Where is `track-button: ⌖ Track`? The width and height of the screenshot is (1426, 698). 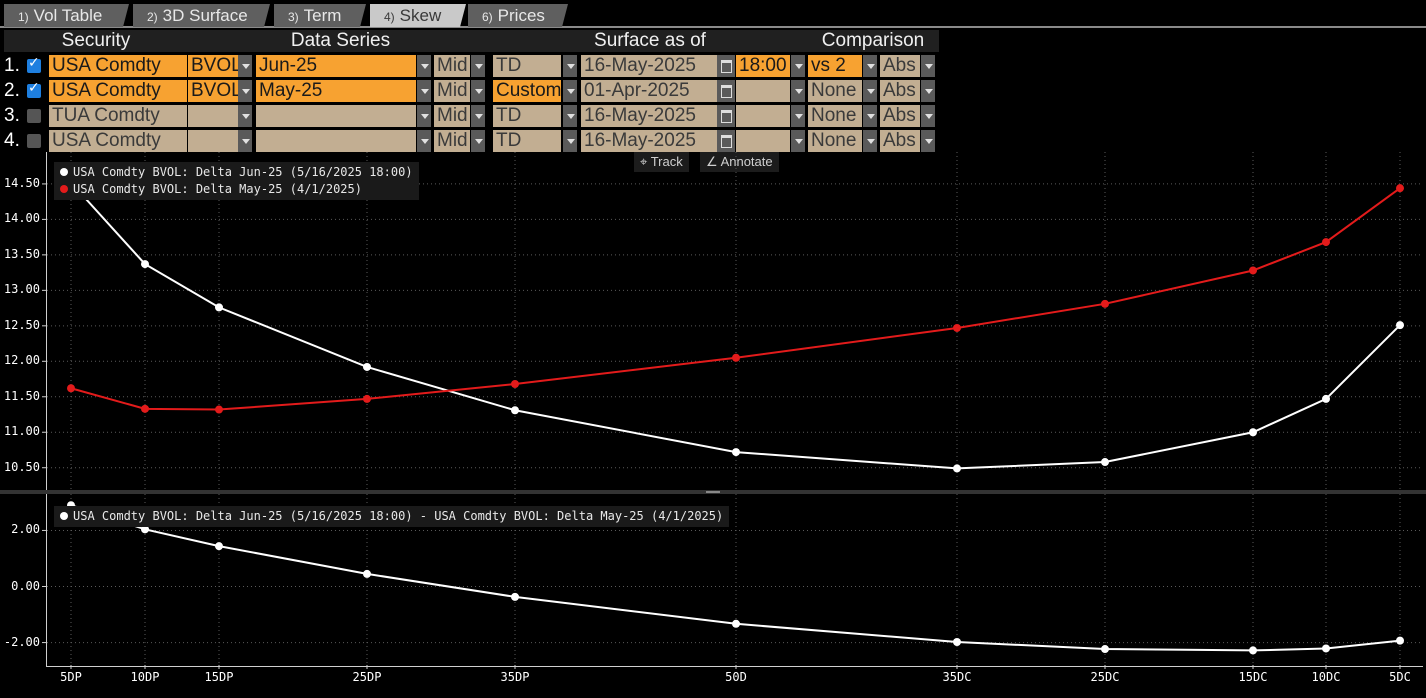
track-button: ⌖ Track is located at coordinates (661, 162).